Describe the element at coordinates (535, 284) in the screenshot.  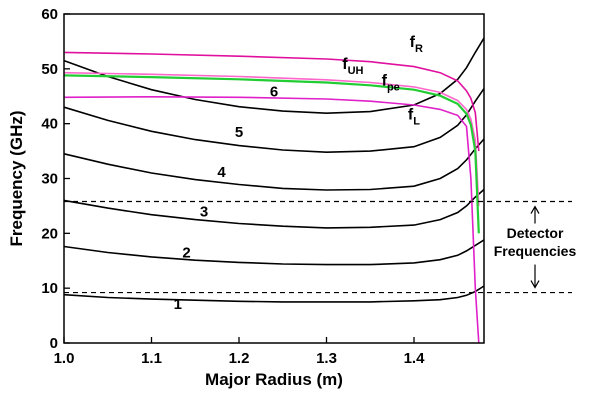
I see `detector-arrowhead-down` at that location.